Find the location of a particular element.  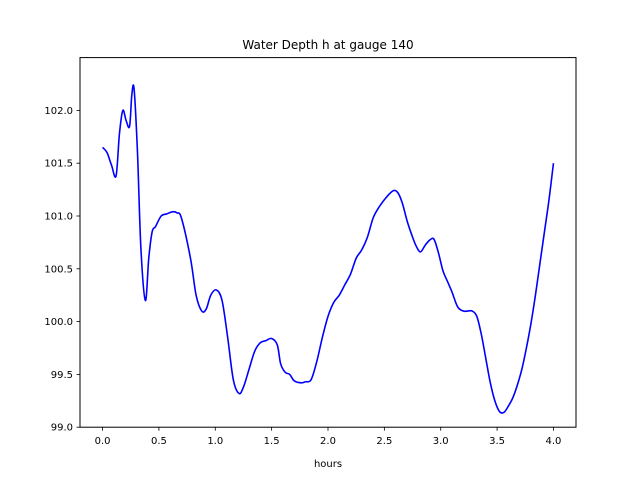

y-tick-label: 102.0 is located at coordinates (58, 111).